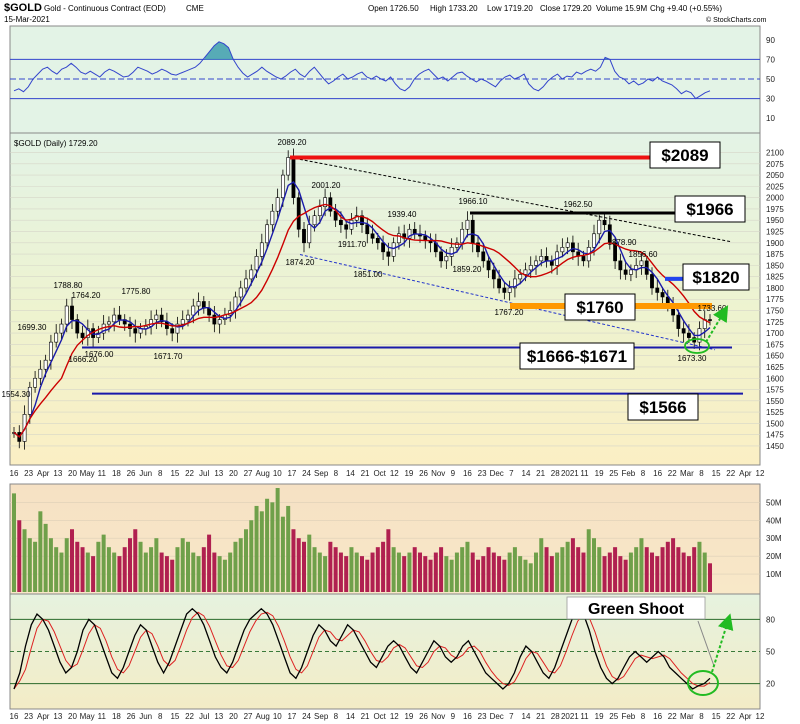 The width and height of the screenshot is (800, 724). What do you see at coordinates (775, 435) in the screenshot?
I see `price-tick-label: 1475` at bounding box center [775, 435].